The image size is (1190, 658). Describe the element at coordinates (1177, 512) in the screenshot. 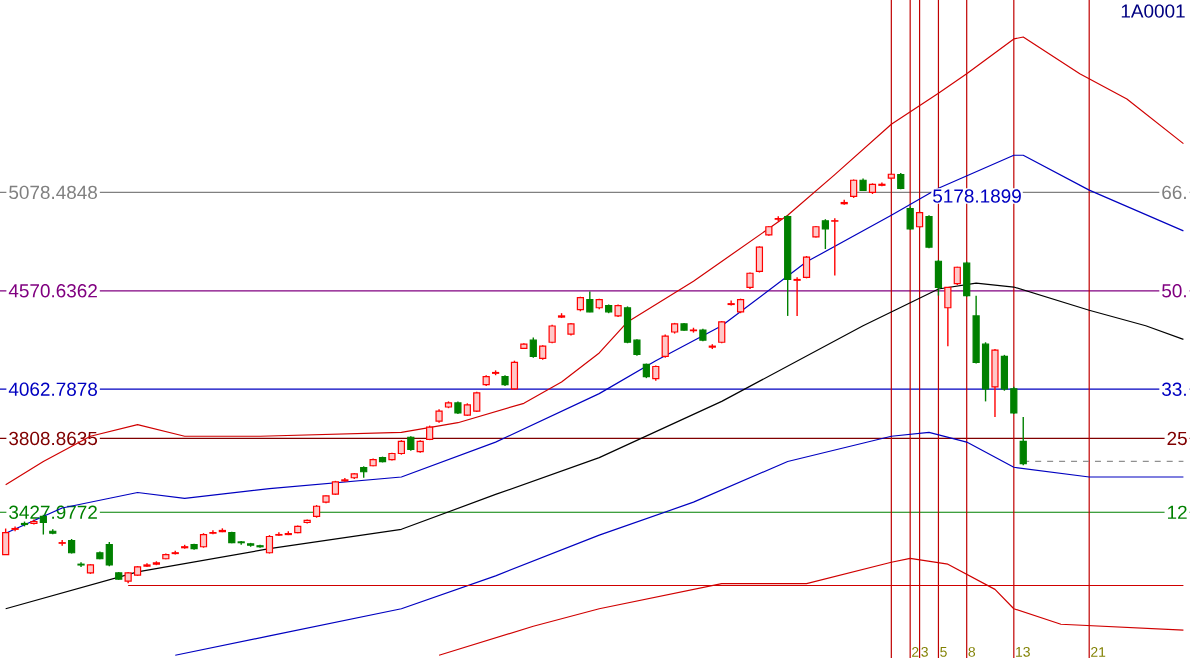

I see `annotation: 12` at that location.